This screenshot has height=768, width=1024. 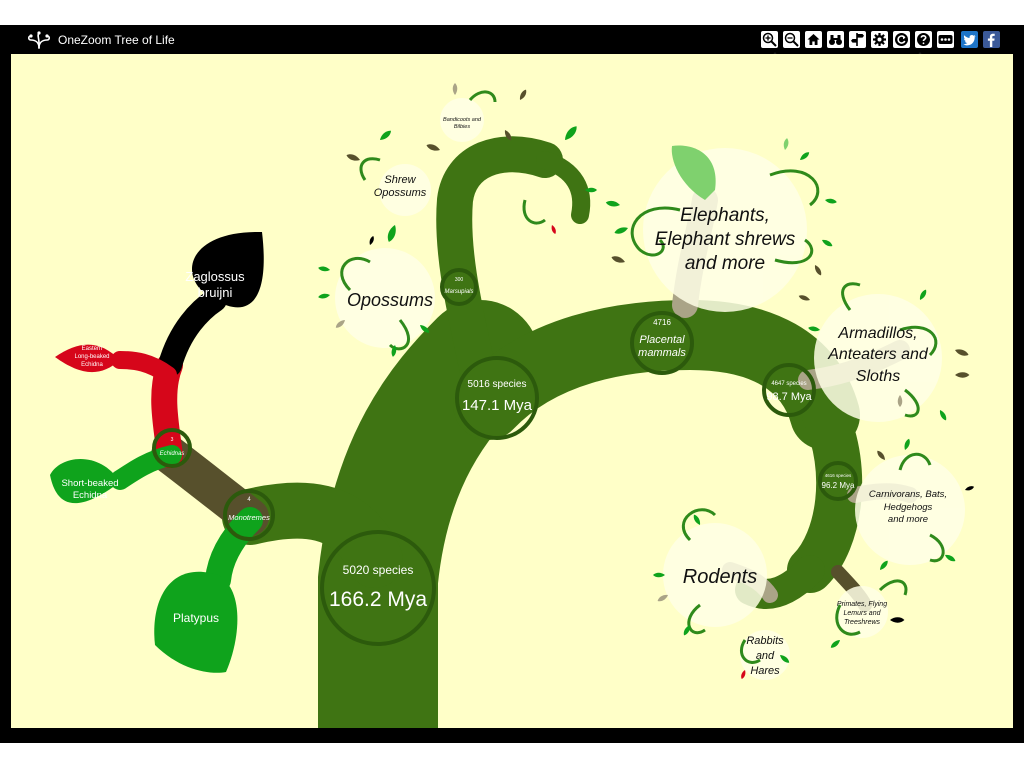 I want to click on tour-button, so click(x=857, y=39).